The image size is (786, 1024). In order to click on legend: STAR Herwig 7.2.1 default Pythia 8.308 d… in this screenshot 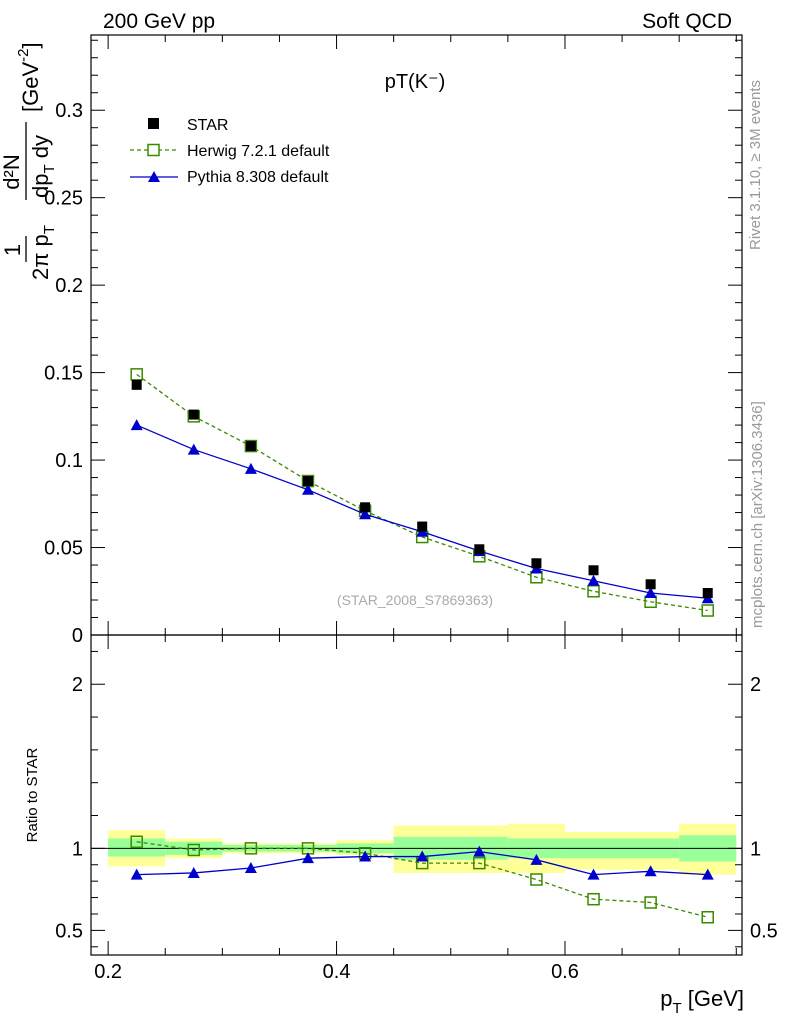, I will do `click(230, 151)`.